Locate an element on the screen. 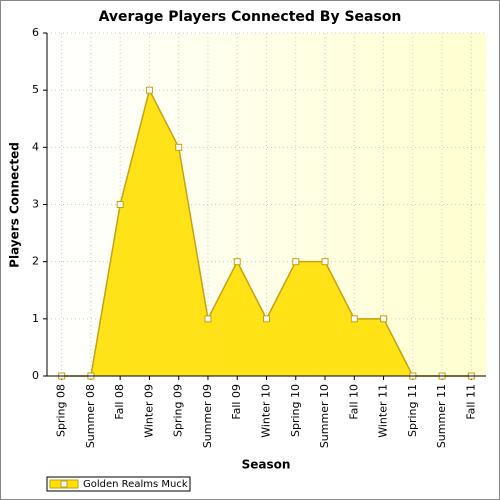 The width and height of the screenshot is (500, 500). y-tick-label: 4 is located at coordinates (35, 146).